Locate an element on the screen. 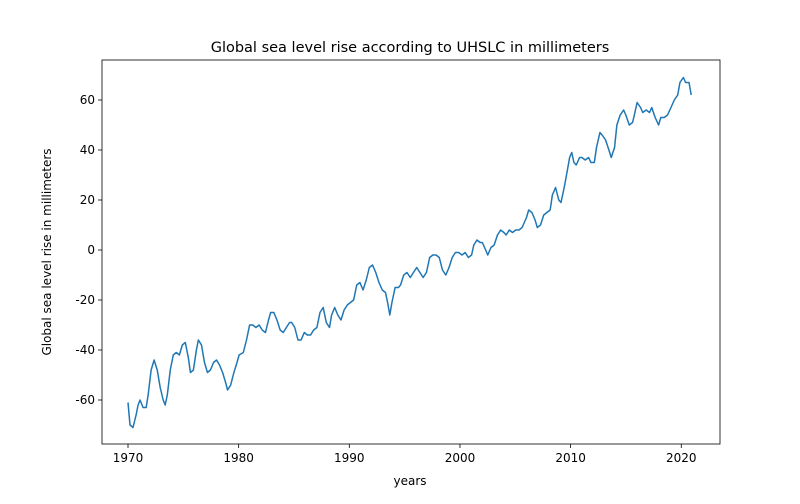  x-tick-label: 1980 is located at coordinates (238, 458).